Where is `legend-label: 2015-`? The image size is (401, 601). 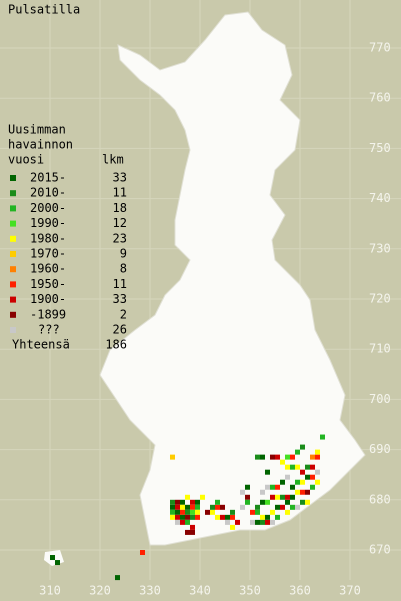
legend-label: 2015- is located at coordinates (48, 178).